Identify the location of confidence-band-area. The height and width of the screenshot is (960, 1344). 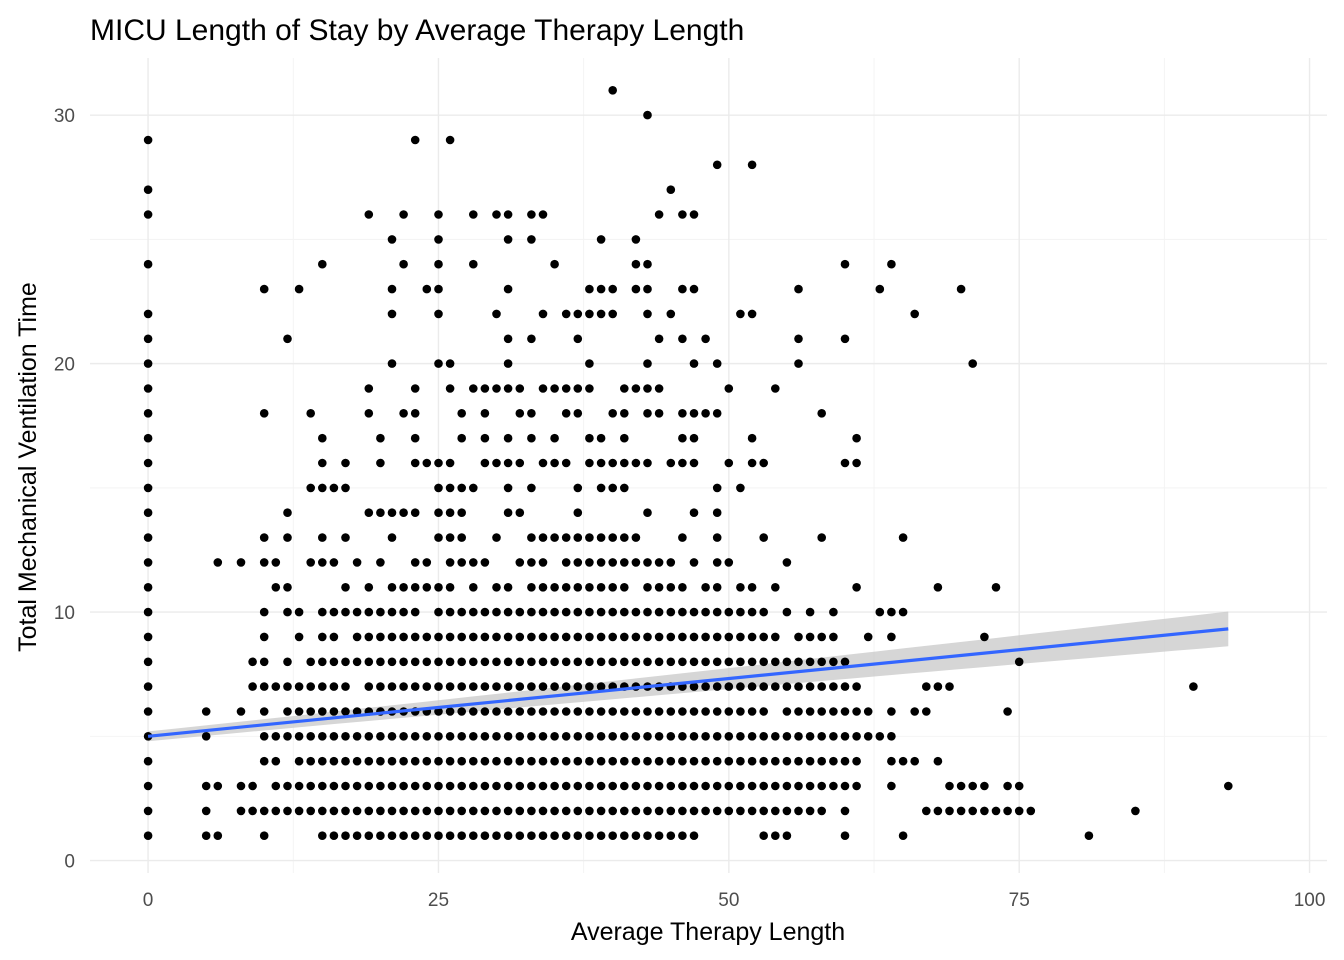
(688, 676).